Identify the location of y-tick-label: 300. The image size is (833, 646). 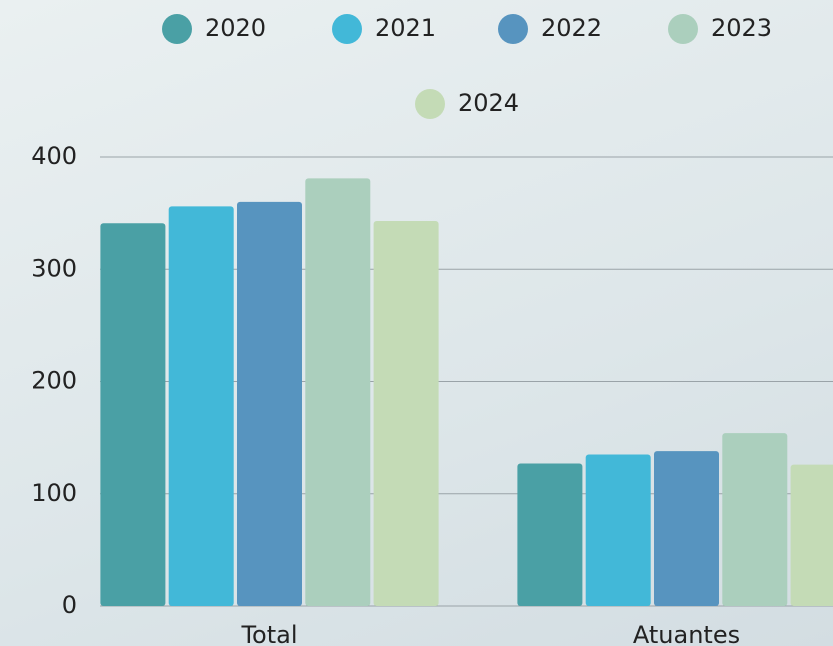
(54, 268).